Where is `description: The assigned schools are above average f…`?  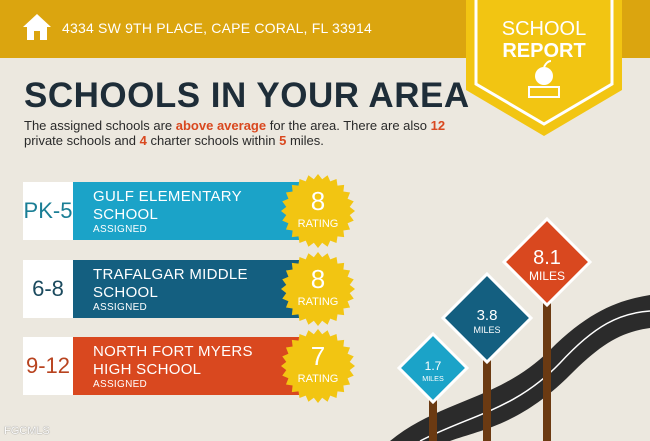 description: The assigned schools are above average f… is located at coordinates (235, 133).